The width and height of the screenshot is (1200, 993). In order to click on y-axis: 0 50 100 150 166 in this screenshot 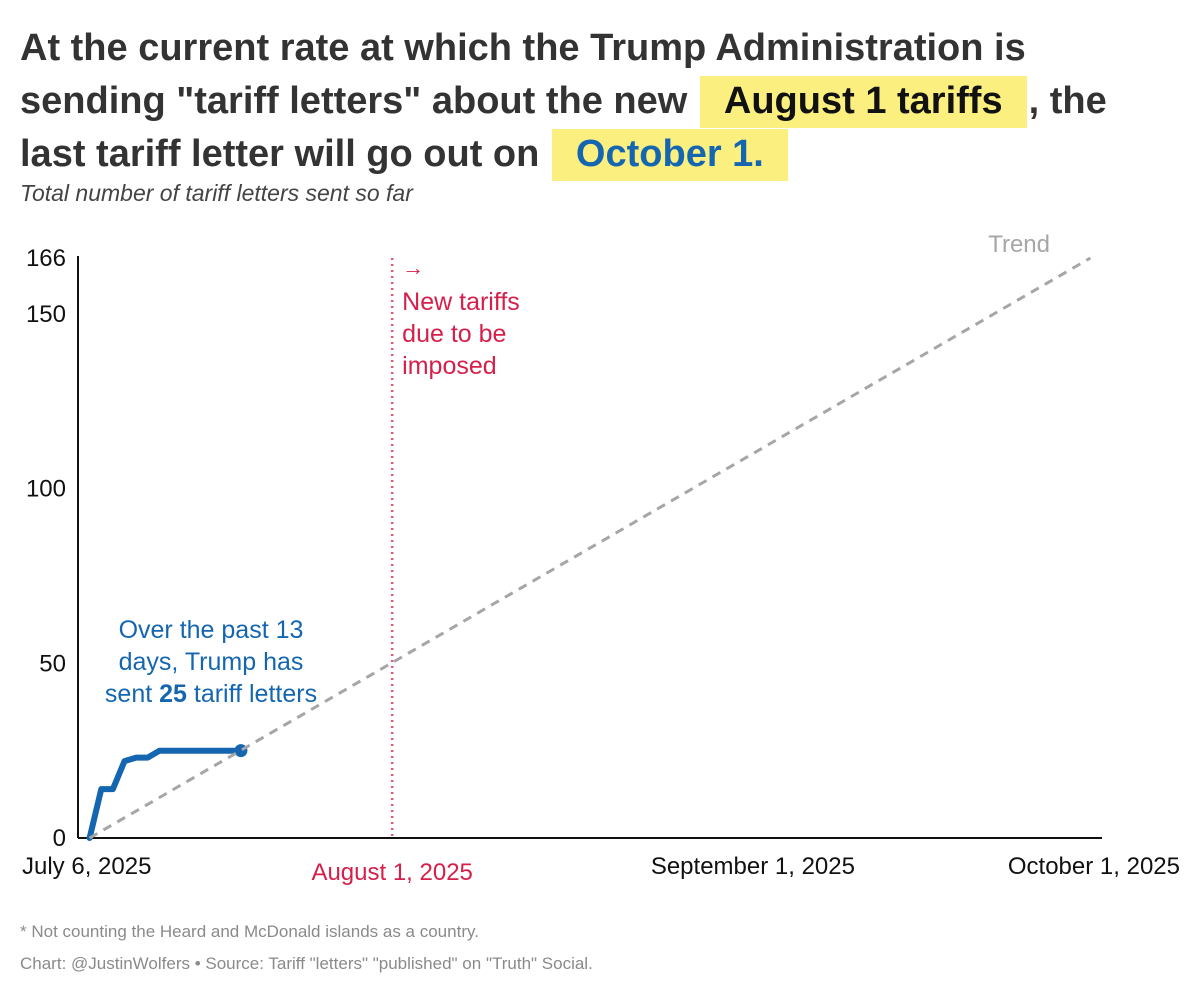, I will do `click(52, 548)`.